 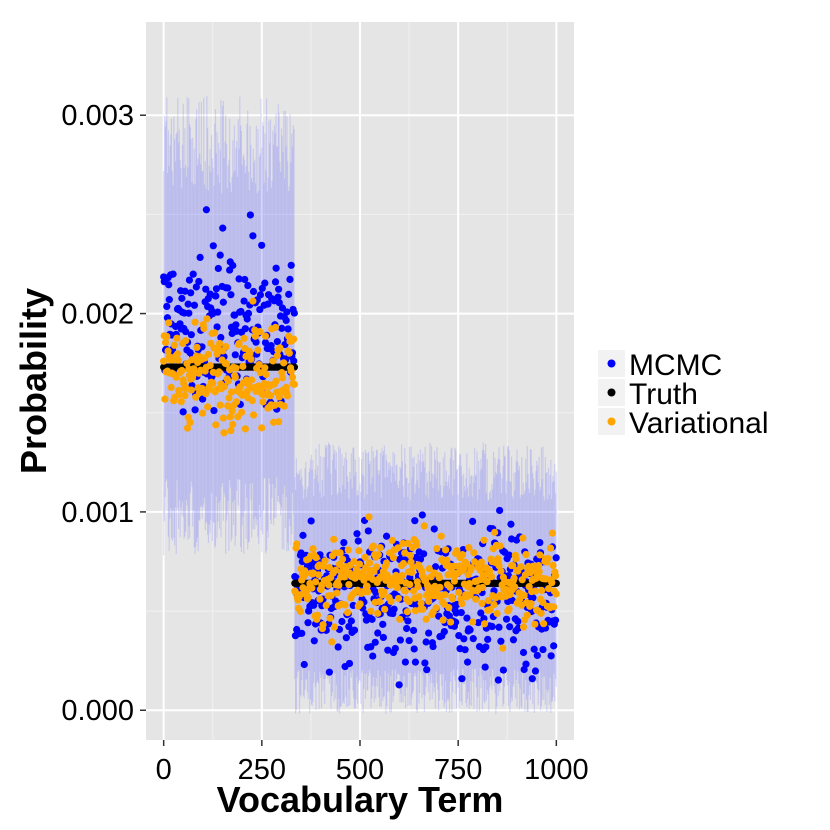 What do you see at coordinates (97, 513) in the screenshot?
I see `y-tick-label: 0.001` at bounding box center [97, 513].